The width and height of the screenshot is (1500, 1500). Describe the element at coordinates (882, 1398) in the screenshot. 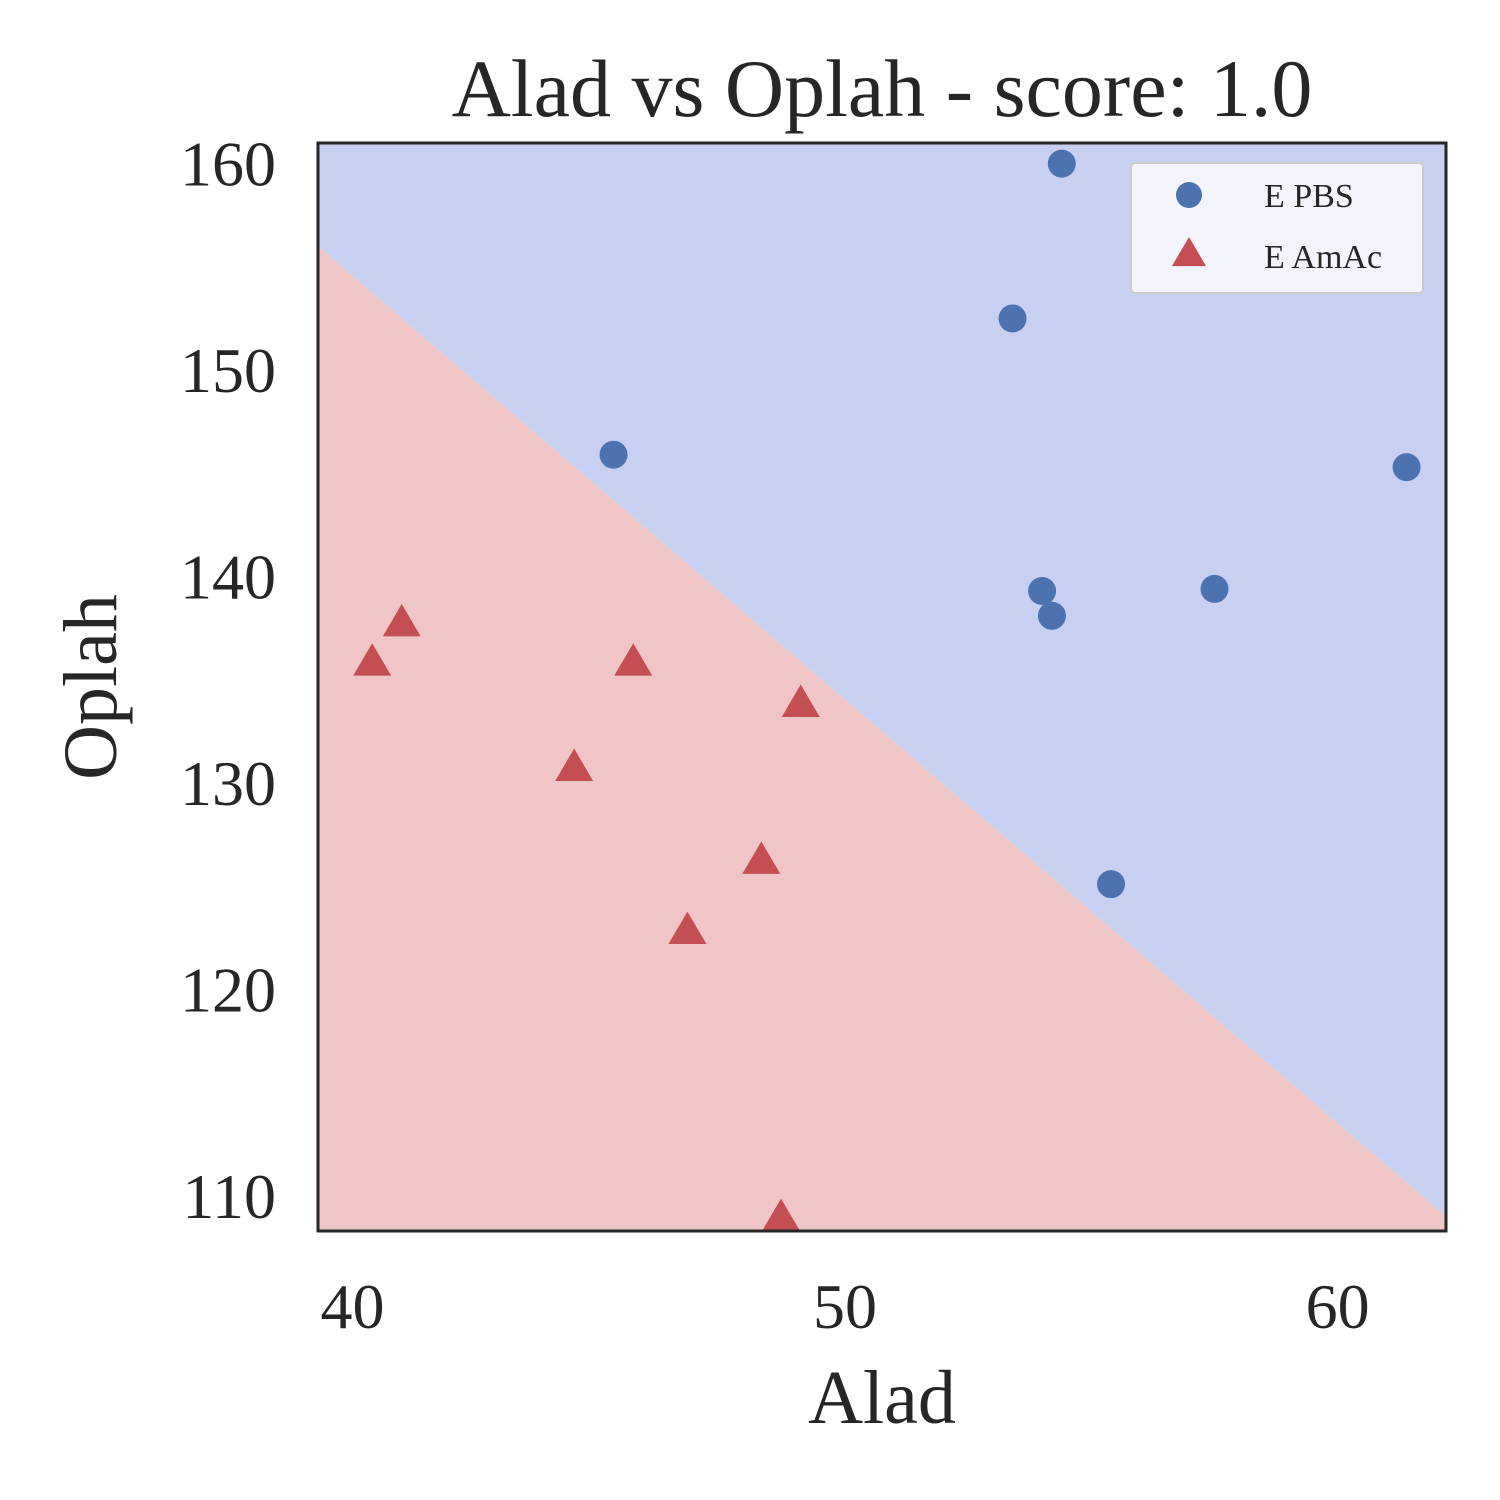

I see `x-axis-label: Alad` at that location.